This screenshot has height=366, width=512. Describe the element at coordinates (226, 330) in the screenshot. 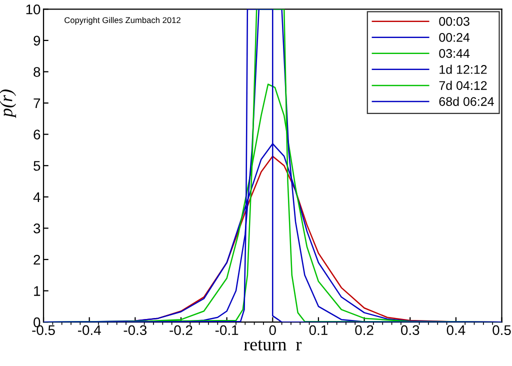

I see `x-tick-label: -0.1` at that location.